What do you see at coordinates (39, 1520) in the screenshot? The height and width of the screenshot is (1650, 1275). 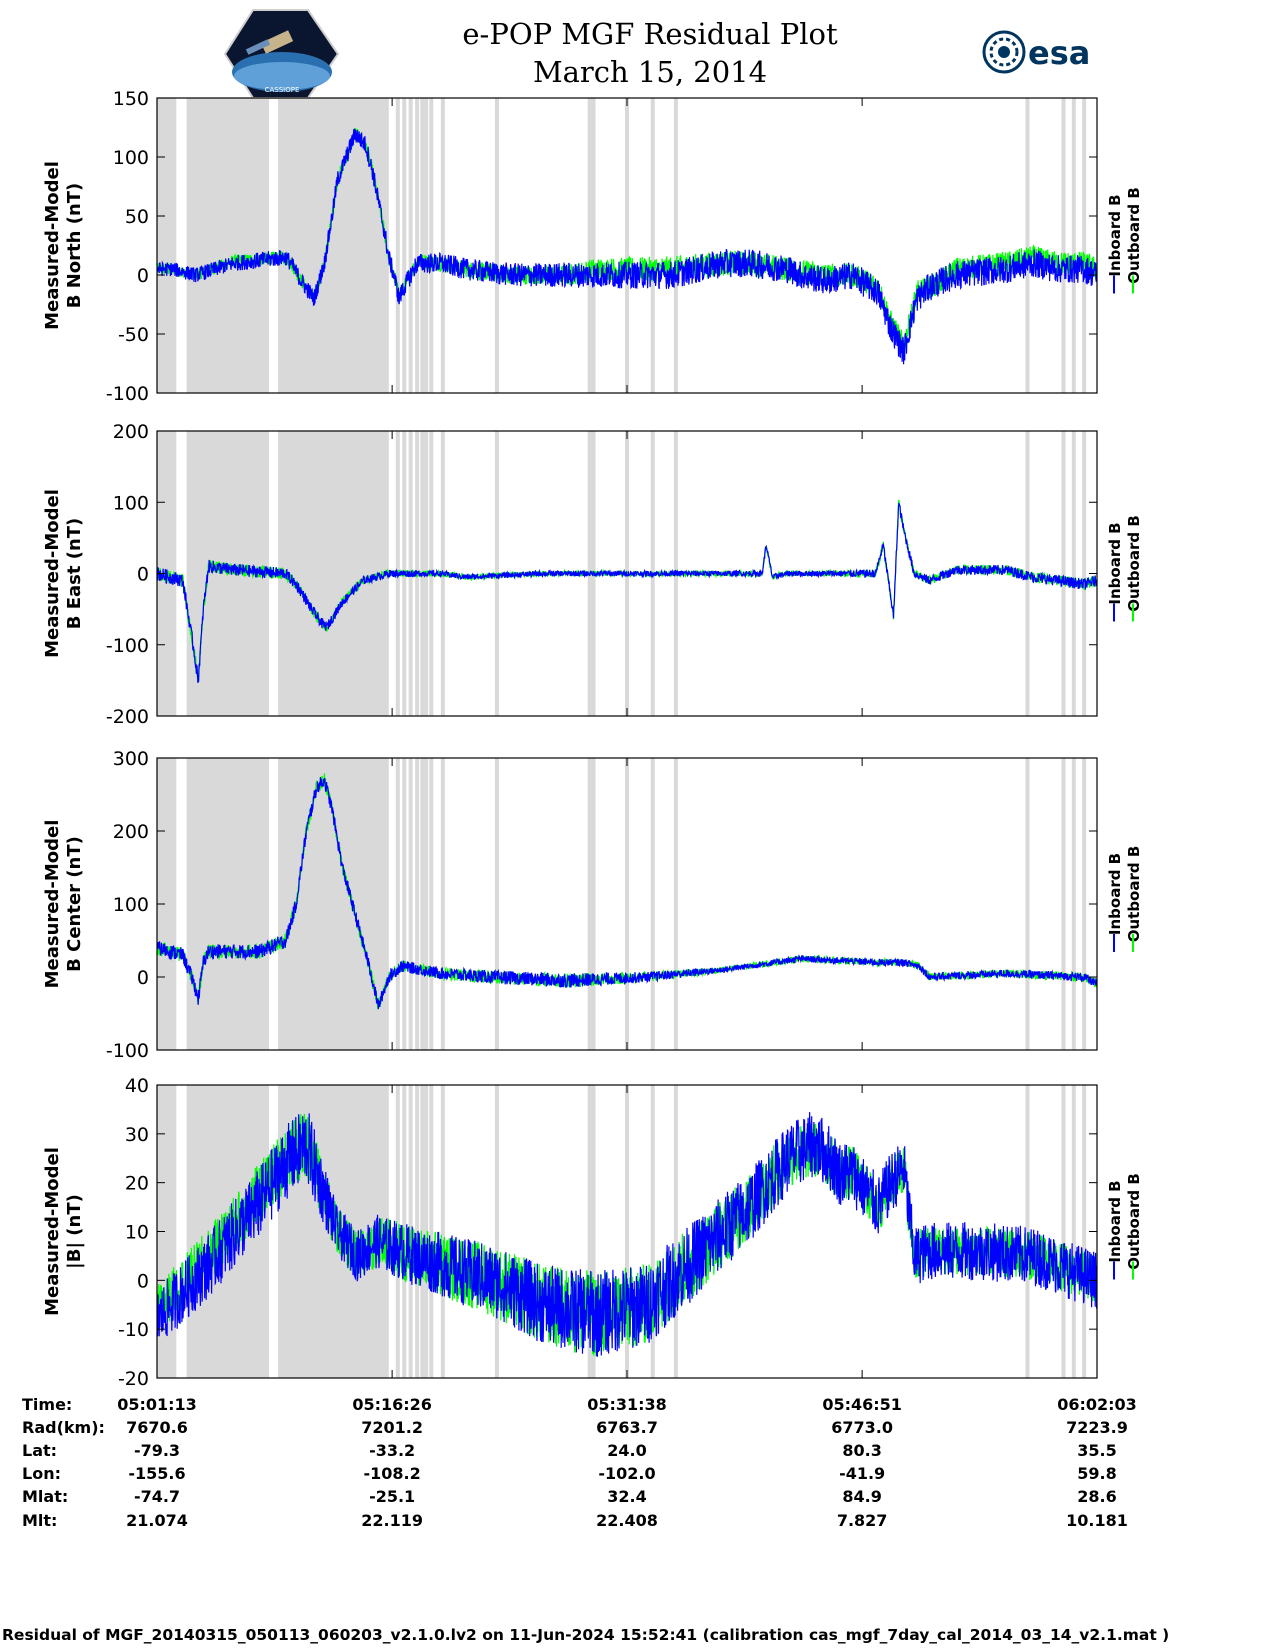 I see `info-row-label: Mlt:` at bounding box center [39, 1520].